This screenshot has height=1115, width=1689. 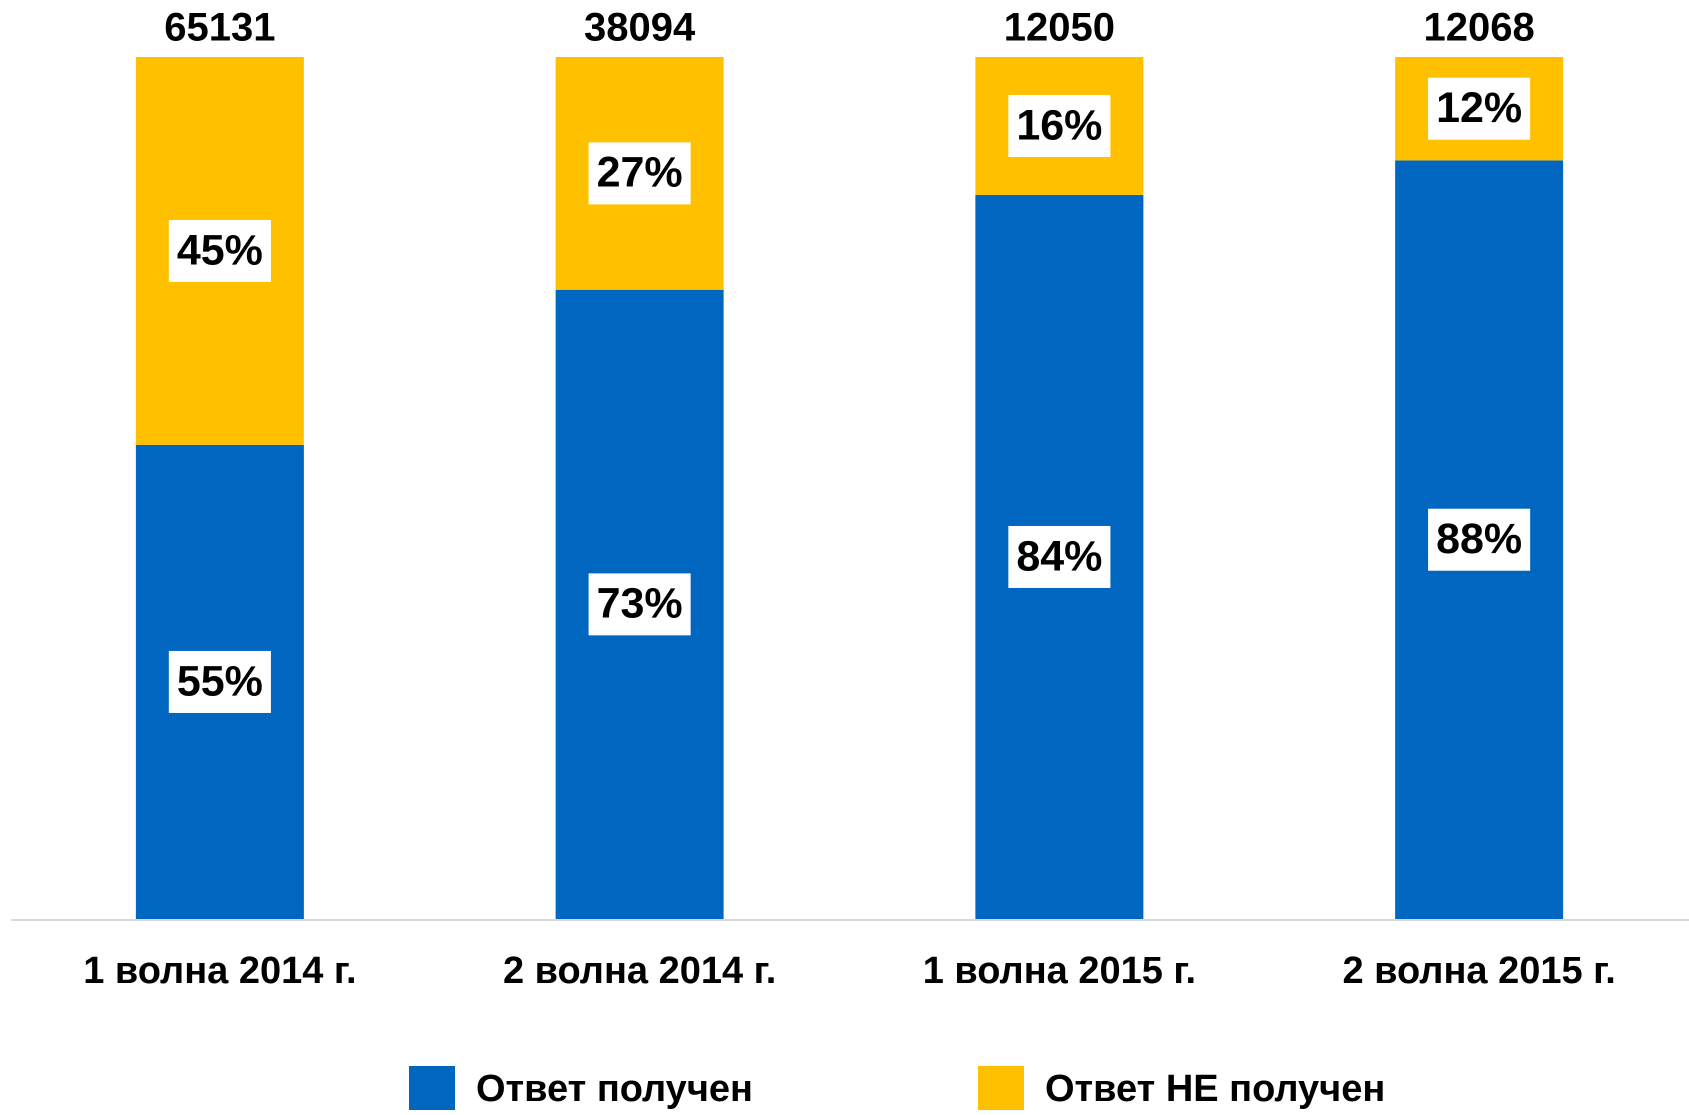 I want to click on data-label: 12%, so click(x=1479, y=108).